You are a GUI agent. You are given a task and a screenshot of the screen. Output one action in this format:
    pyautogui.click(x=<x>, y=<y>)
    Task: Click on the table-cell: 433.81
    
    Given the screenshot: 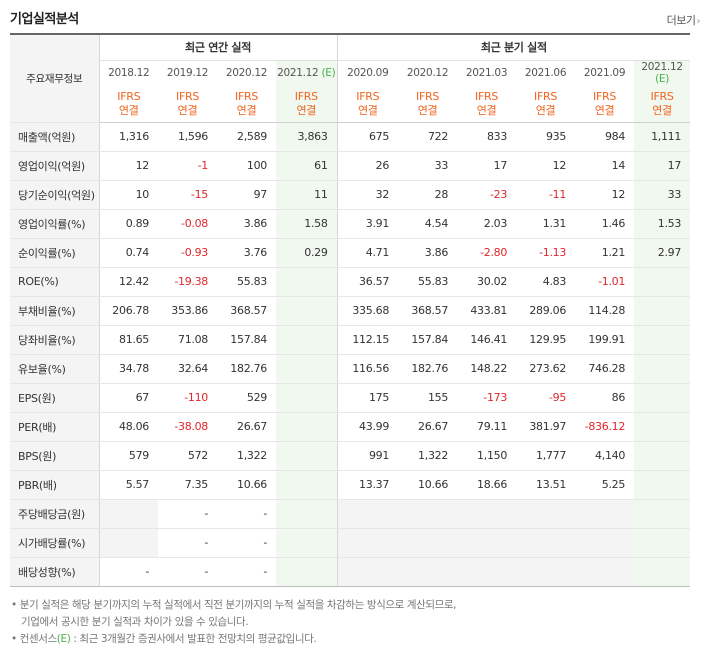 What is the action you would take?
    pyautogui.click(x=487, y=310)
    